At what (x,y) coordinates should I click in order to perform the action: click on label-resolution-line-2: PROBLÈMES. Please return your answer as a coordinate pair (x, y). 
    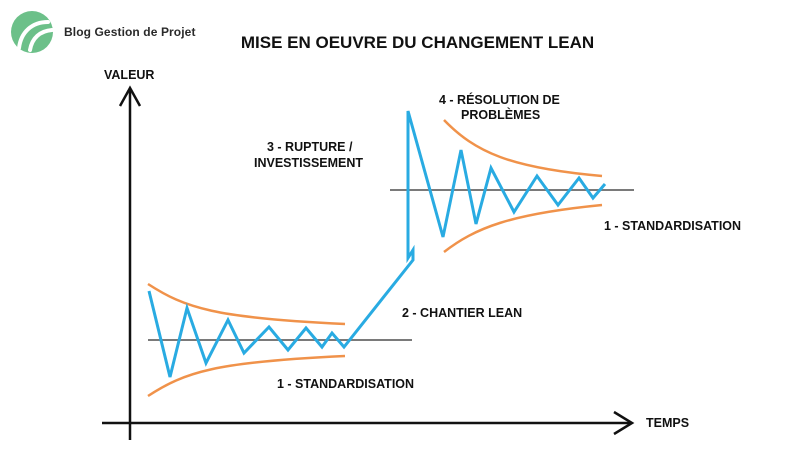
    Looking at the image, I should click on (500, 114).